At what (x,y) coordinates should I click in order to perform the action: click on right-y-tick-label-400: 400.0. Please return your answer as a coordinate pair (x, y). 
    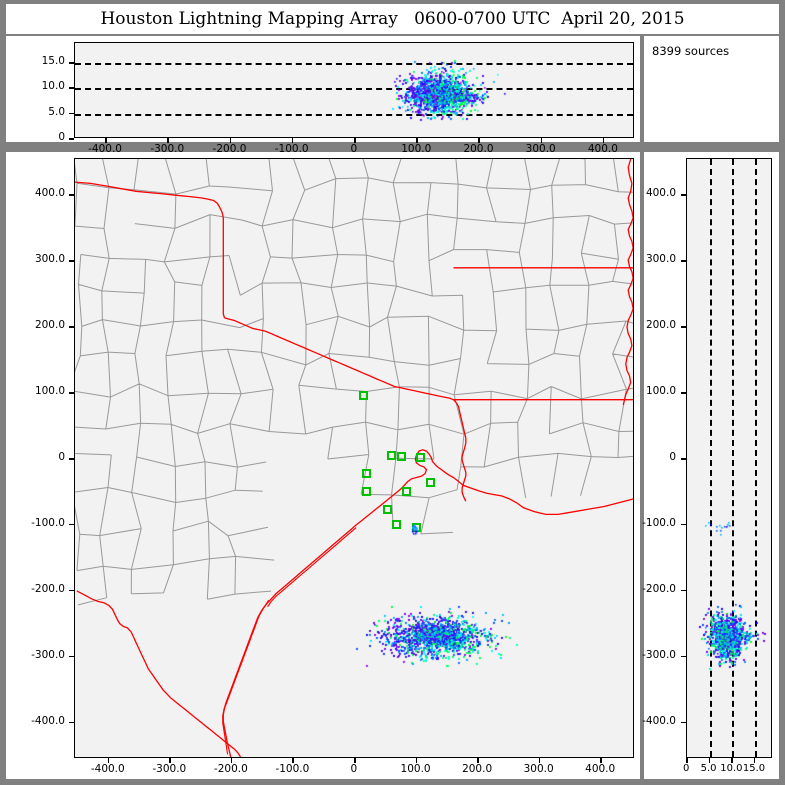
    Looking at the image, I should click on (660, 193).